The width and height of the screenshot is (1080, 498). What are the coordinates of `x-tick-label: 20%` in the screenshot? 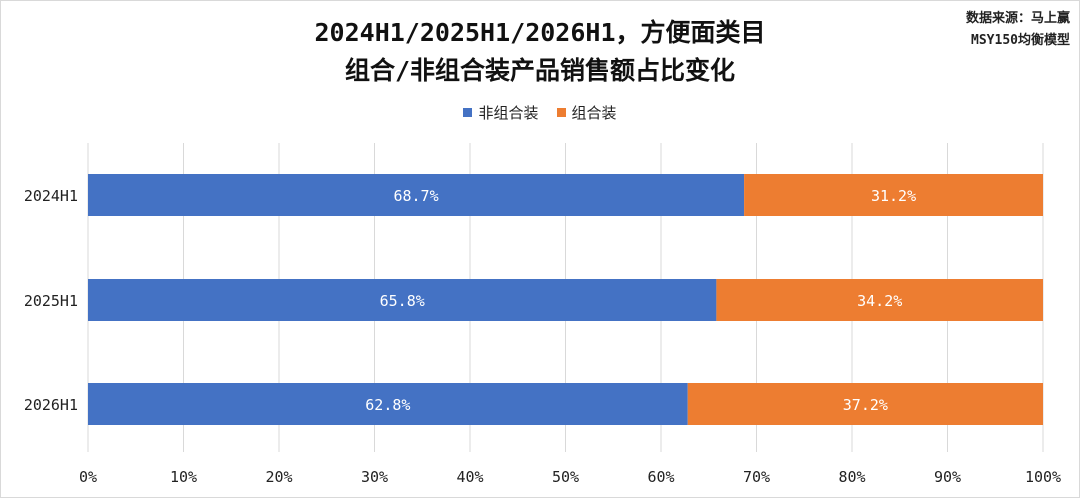 It's located at (278, 477).